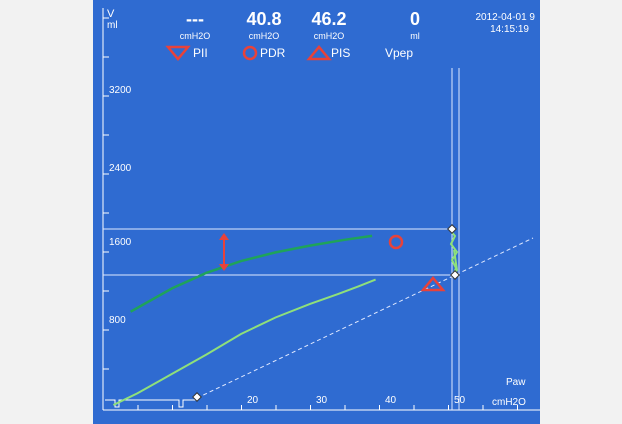 This screenshot has width=622, height=424. I want to click on readout-pis-unit: cmH2O, so click(329, 36).